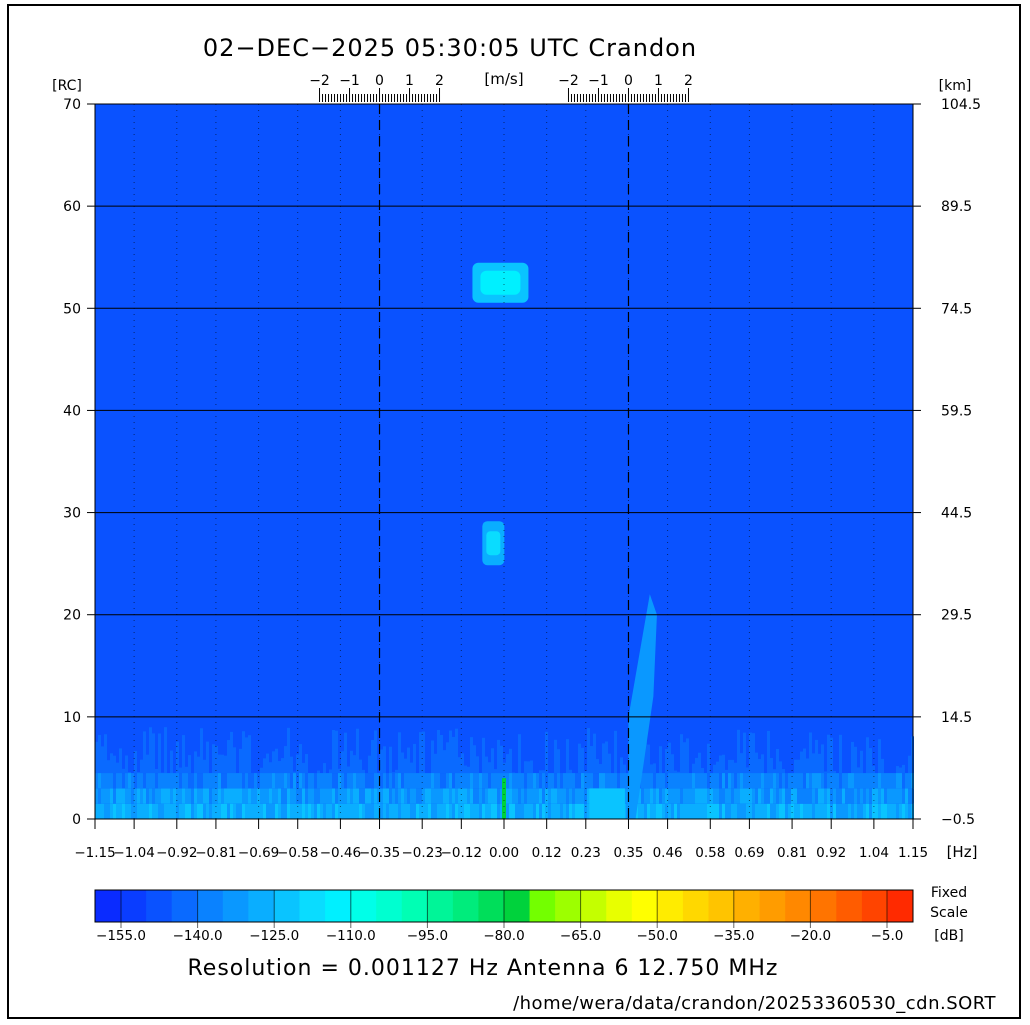  What do you see at coordinates (962, 852) in the screenshot?
I see `x-unit-label: [Hz]` at bounding box center [962, 852].